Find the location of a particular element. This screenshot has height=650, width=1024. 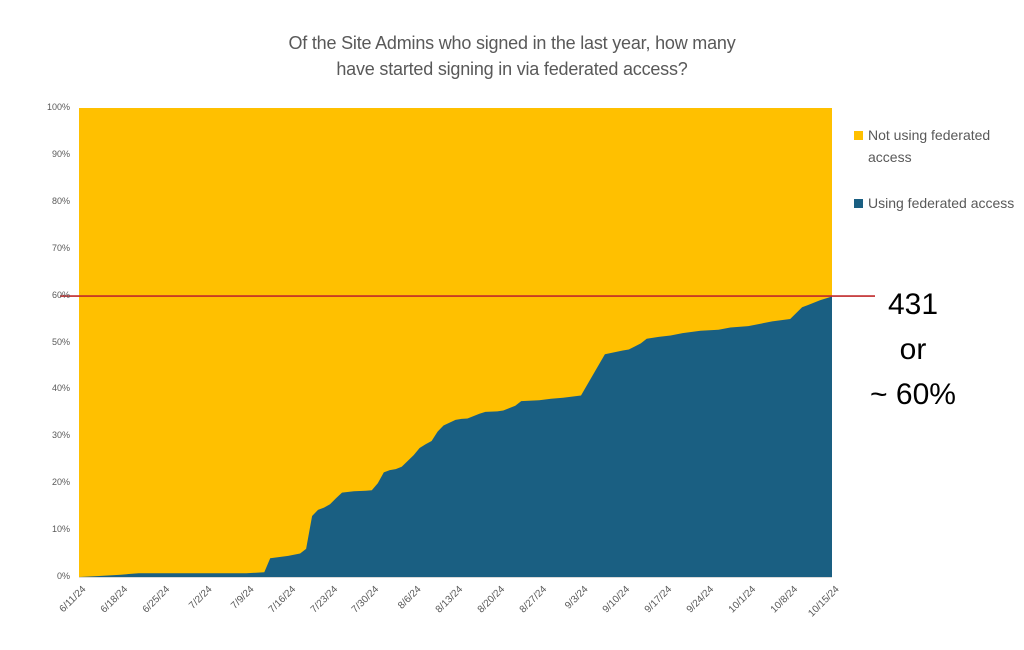

callout-annotation: 431 or ~ 60% is located at coordinates (913, 349).